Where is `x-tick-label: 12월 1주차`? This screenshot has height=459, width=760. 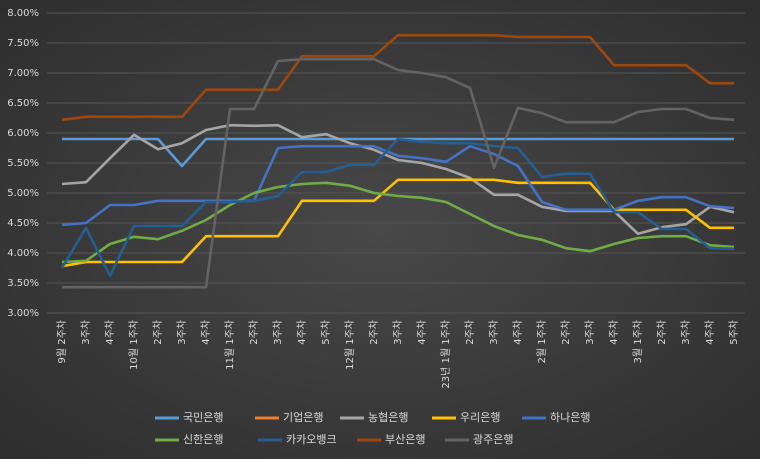
x-tick-label: 12월 1주차 is located at coordinates (350, 345).